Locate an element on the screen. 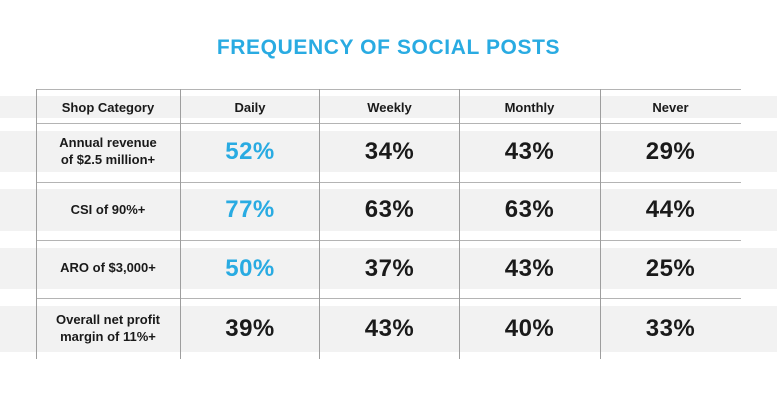 The image size is (777, 400). column-header-weekly: Weekly is located at coordinates (389, 107).